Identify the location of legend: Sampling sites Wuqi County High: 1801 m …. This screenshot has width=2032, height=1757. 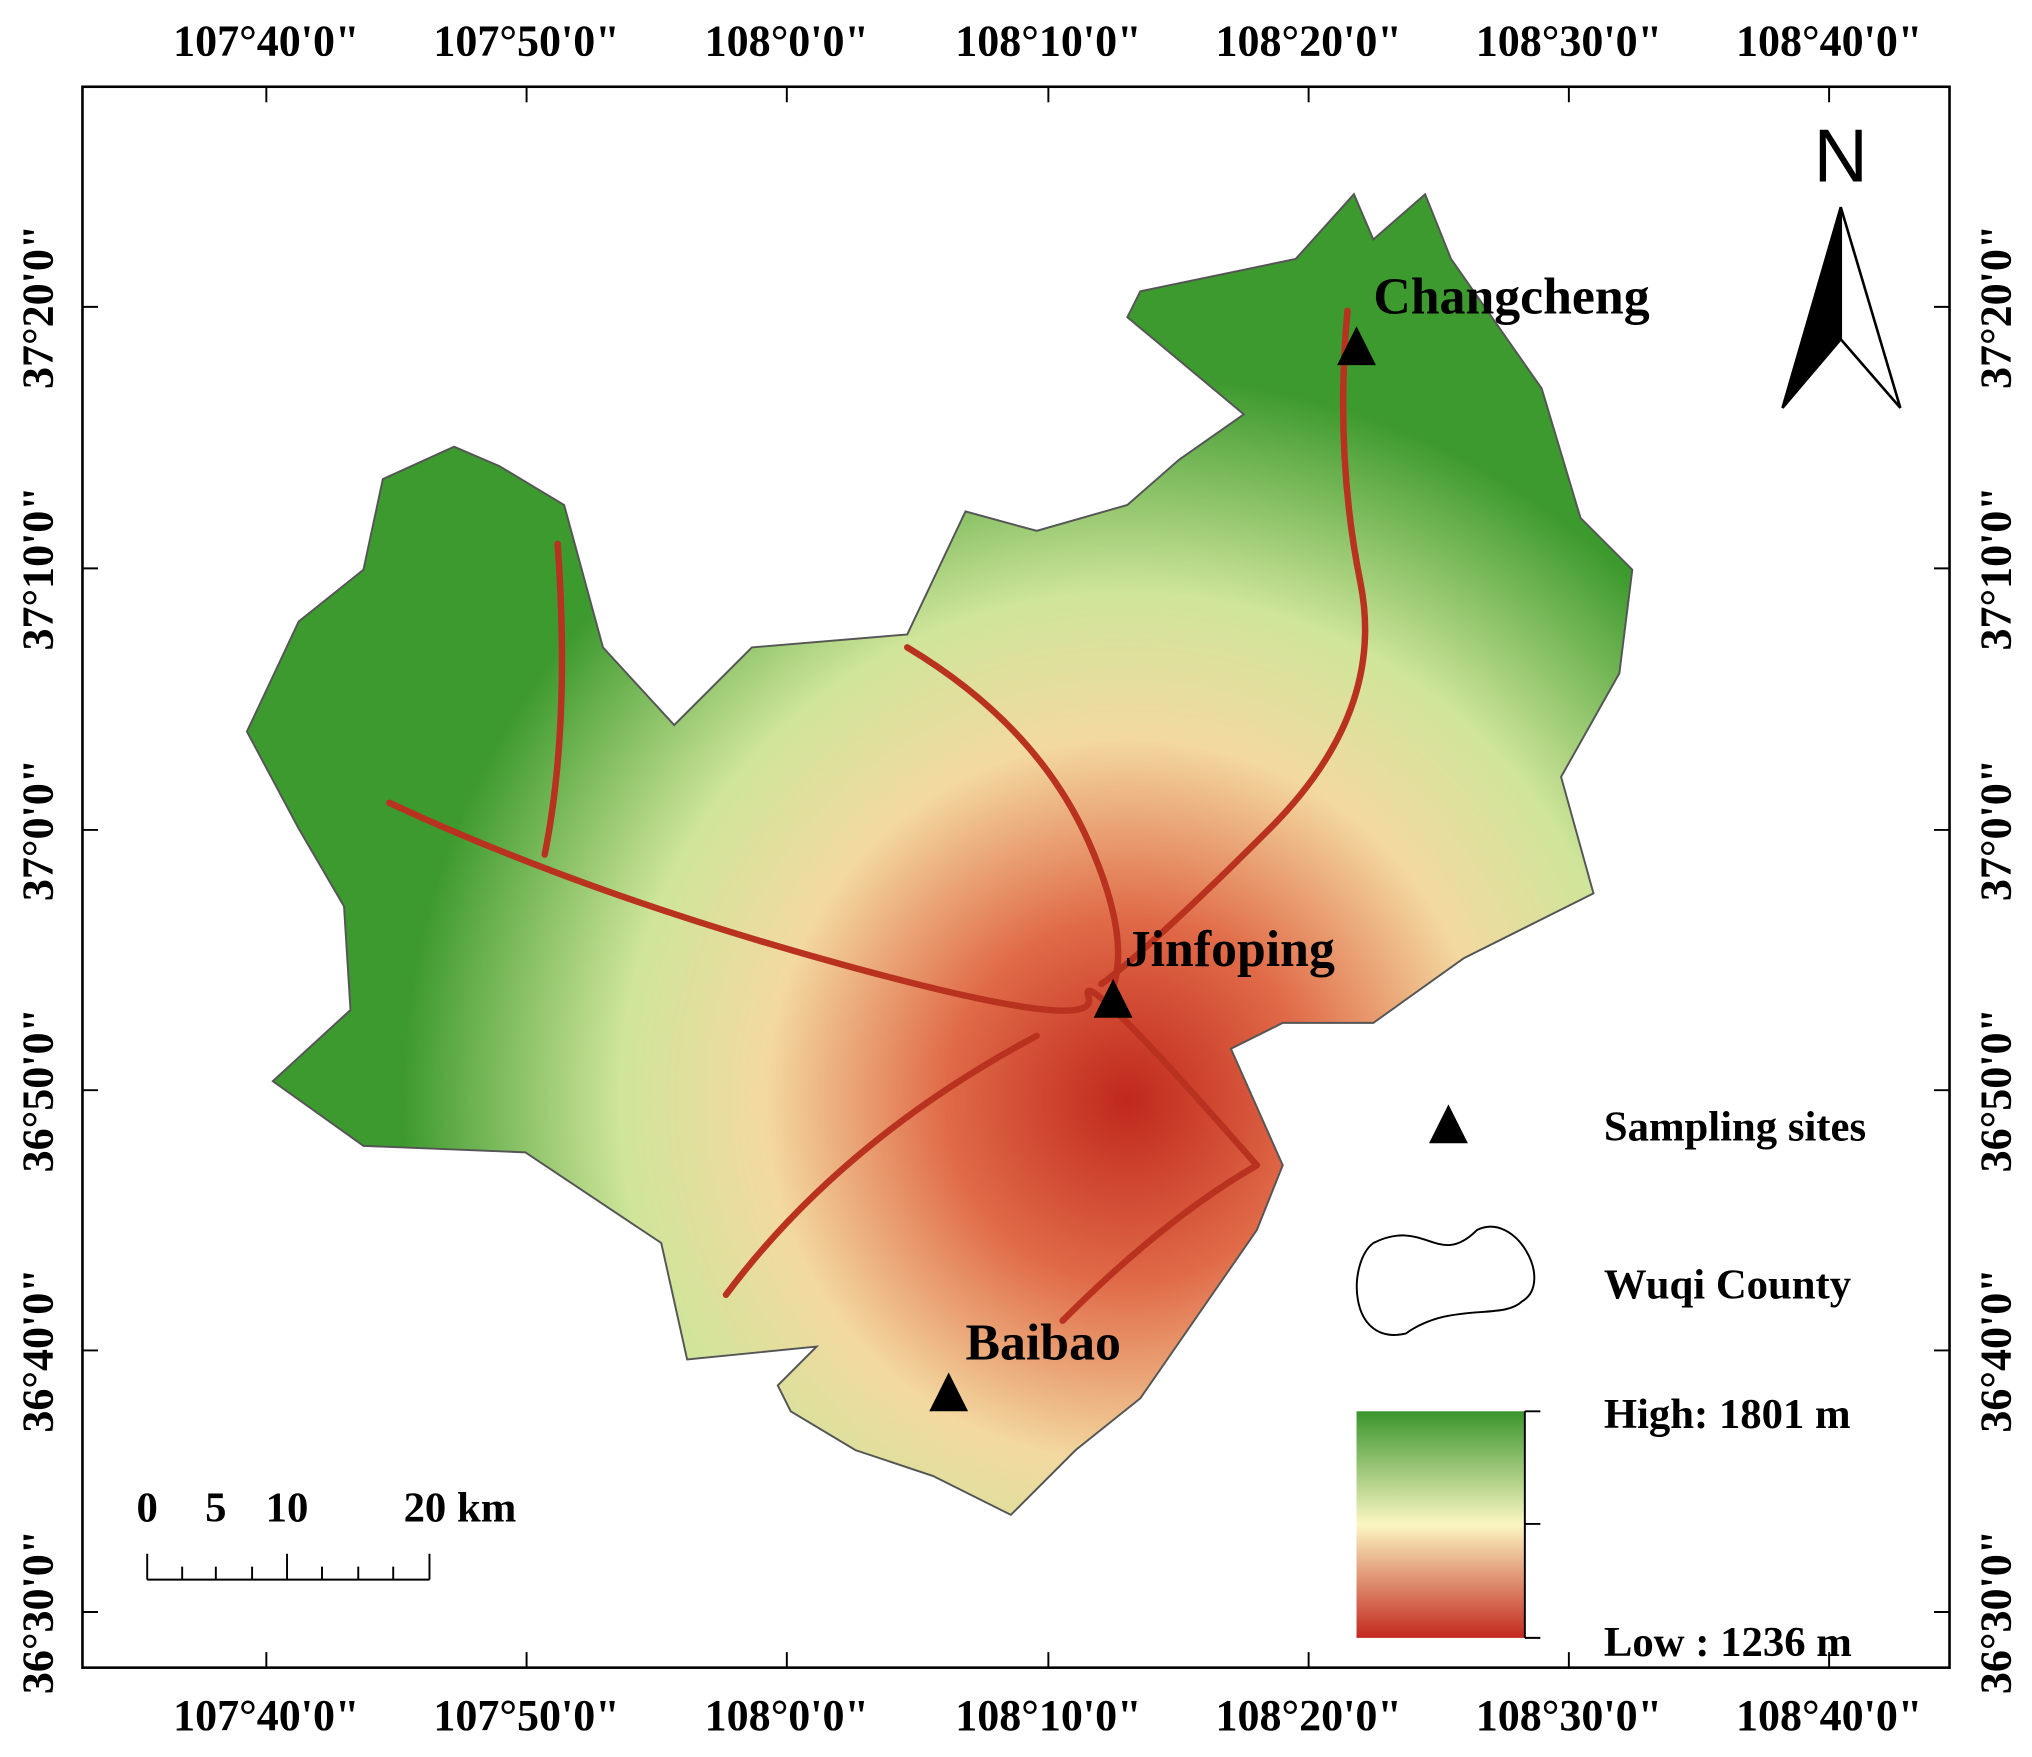
(1610, 1385).